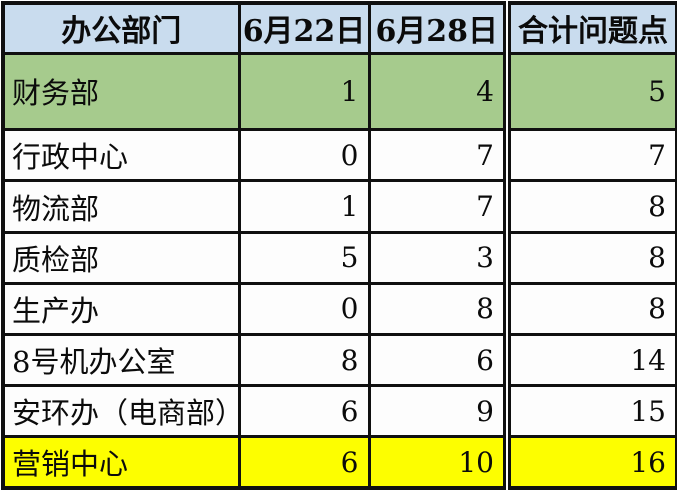 The height and width of the screenshot is (493, 677). I want to click on department-cell: 安环办（电商部）, so click(121, 411).